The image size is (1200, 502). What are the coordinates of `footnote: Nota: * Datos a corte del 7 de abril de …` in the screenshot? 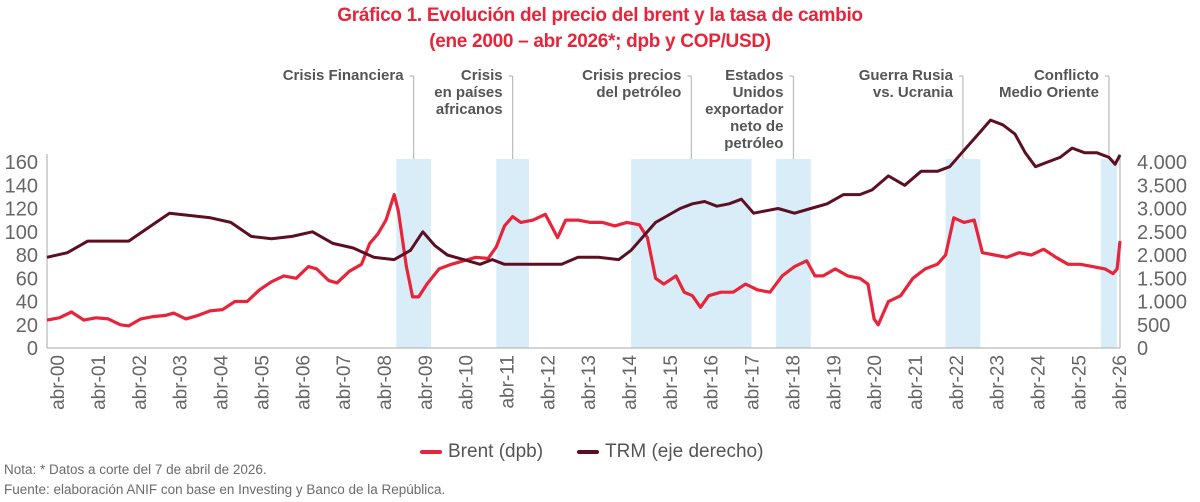 It's located at (135, 469).